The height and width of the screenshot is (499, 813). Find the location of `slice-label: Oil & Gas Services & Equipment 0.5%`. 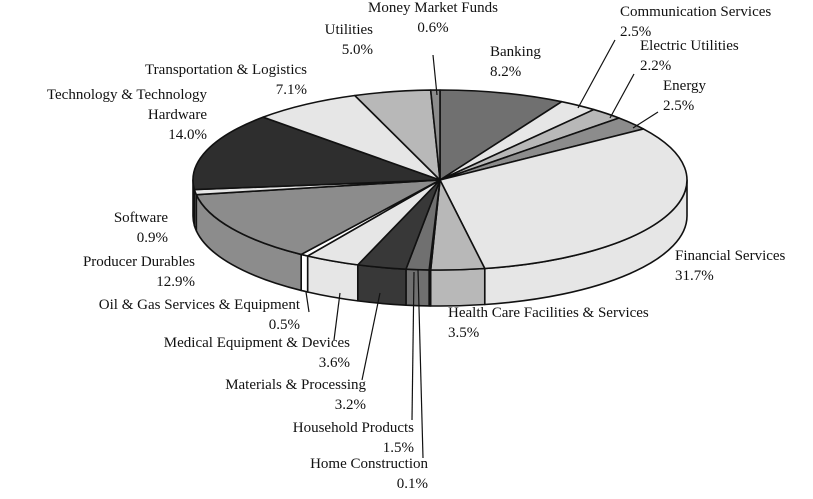

slice-label: Oil & Gas Services & Equipment 0.5% is located at coordinates (199, 315).